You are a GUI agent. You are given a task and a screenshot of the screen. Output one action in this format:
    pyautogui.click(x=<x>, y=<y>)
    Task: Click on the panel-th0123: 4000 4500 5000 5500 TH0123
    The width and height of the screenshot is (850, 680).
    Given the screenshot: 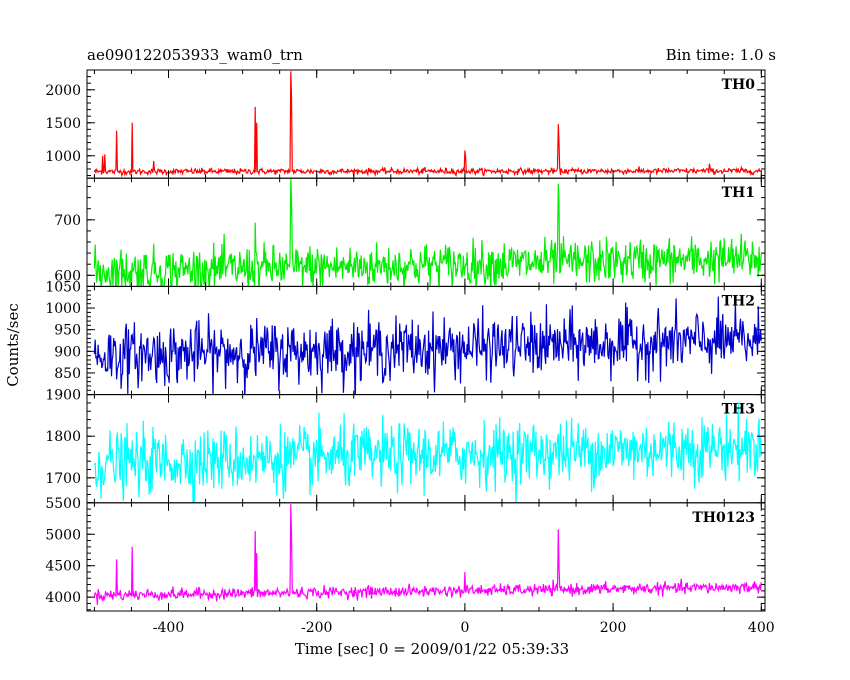 What is the action you would take?
    pyautogui.click(x=405, y=554)
    